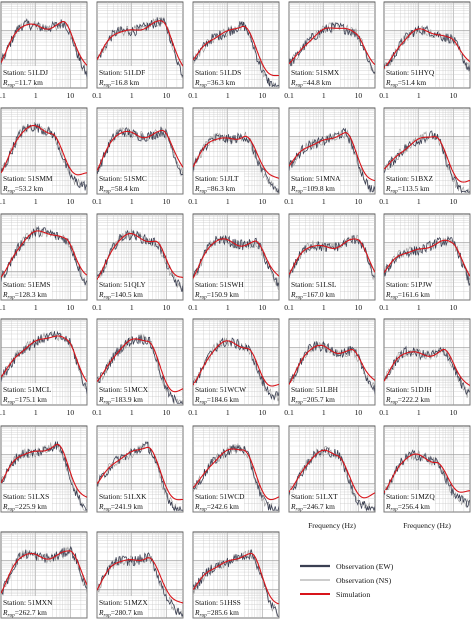  What do you see at coordinates (310, 83) in the screenshot?
I see `distance-label: Rrup=44.8 km` at bounding box center [310, 83].